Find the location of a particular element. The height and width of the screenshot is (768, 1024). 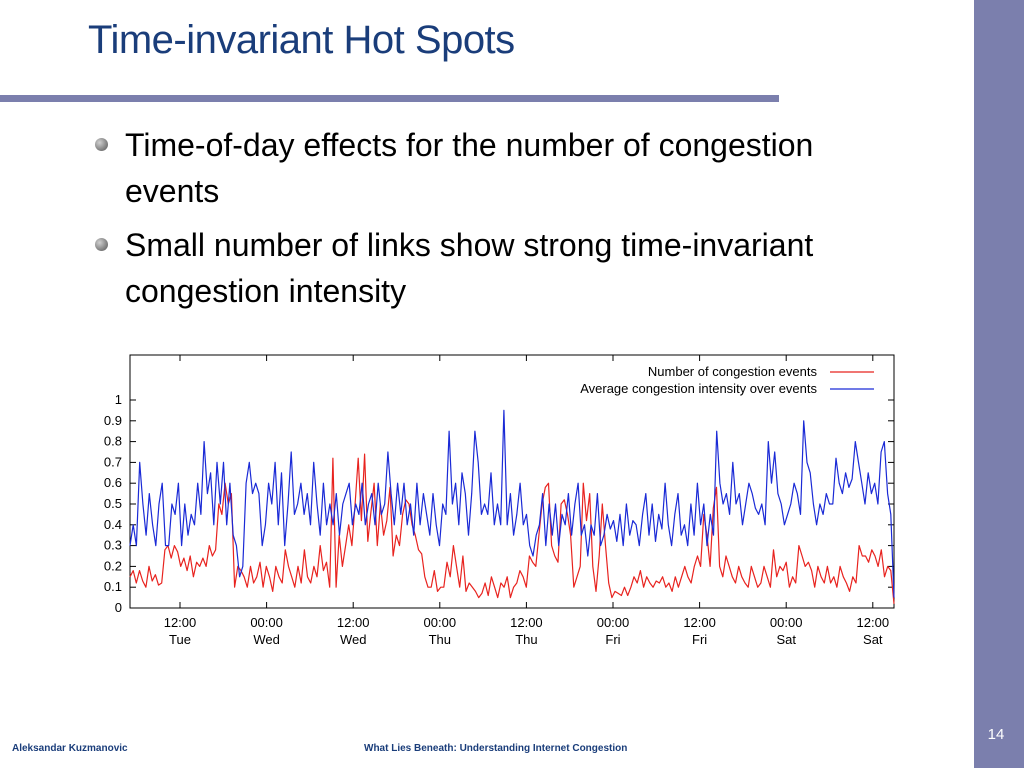

y-tick-label: 0.6 is located at coordinates (113, 482).